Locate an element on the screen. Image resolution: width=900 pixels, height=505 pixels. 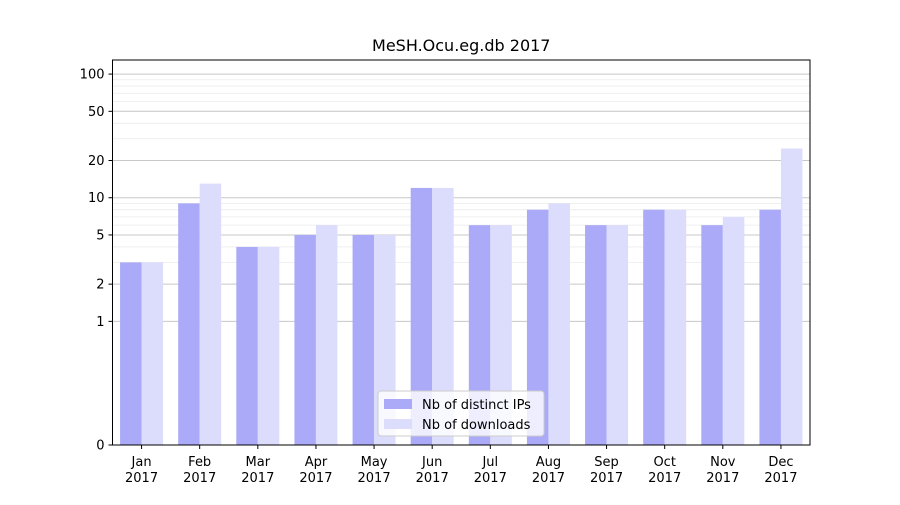
bar-distinct-ips-may is located at coordinates (363, 339).